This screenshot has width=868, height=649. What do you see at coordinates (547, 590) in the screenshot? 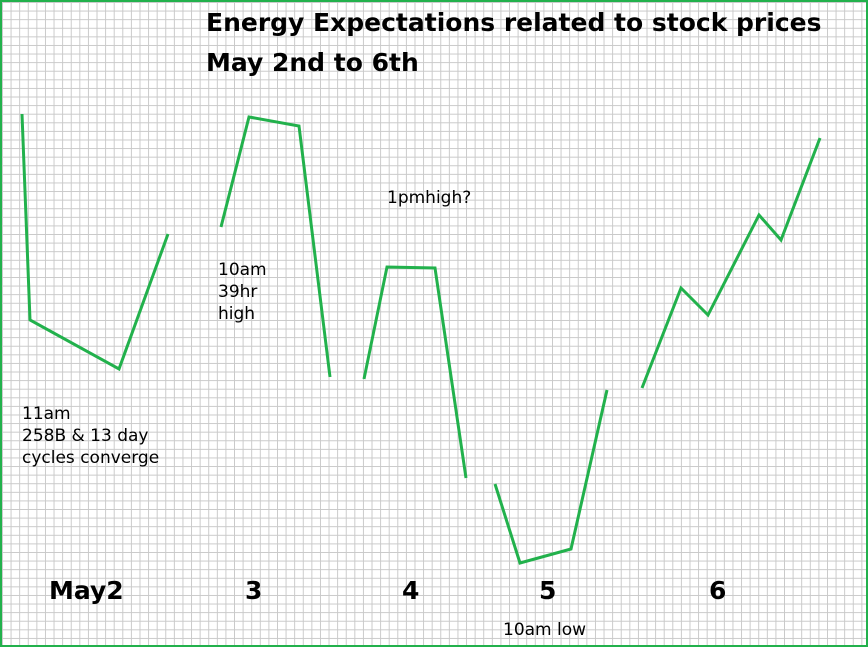
I see `day-label-5: 5` at bounding box center [547, 590].